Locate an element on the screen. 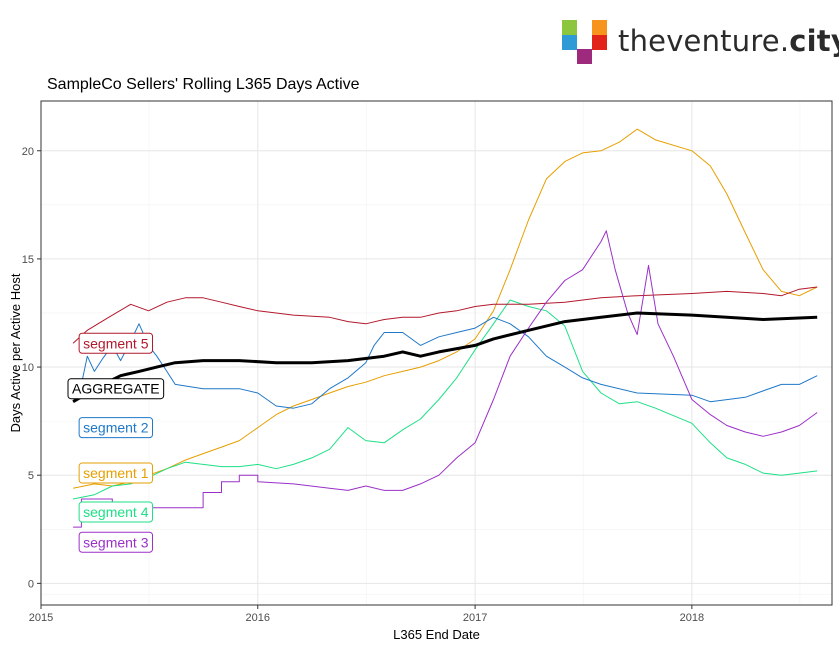 The width and height of the screenshot is (839, 650). x-tick-label: 2015 is located at coordinates (41, 618).